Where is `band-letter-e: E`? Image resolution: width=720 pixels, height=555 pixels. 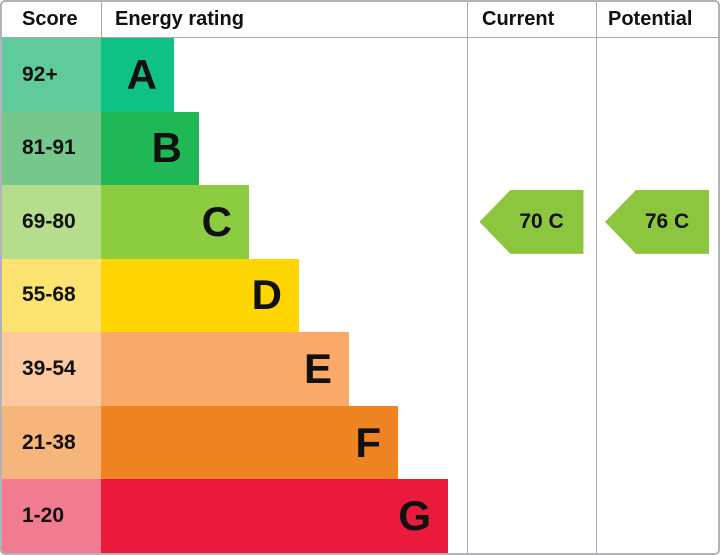
band-letter-e: E is located at coordinates (317, 369).